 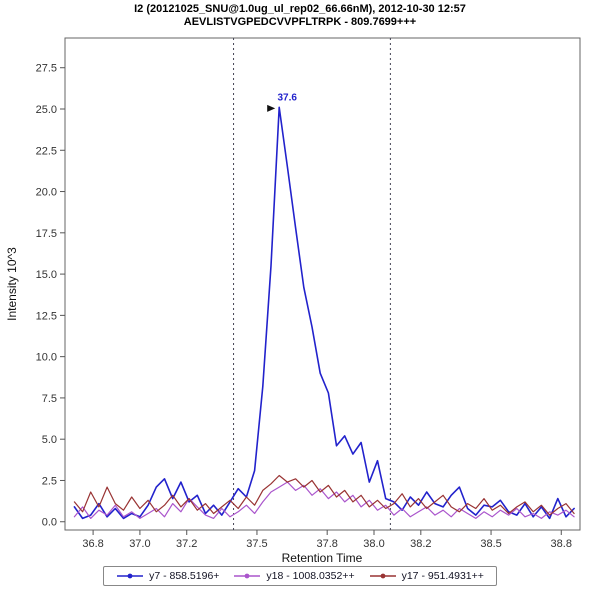 What do you see at coordinates (324, 500) in the screenshot?
I see `series-y18` at bounding box center [324, 500].